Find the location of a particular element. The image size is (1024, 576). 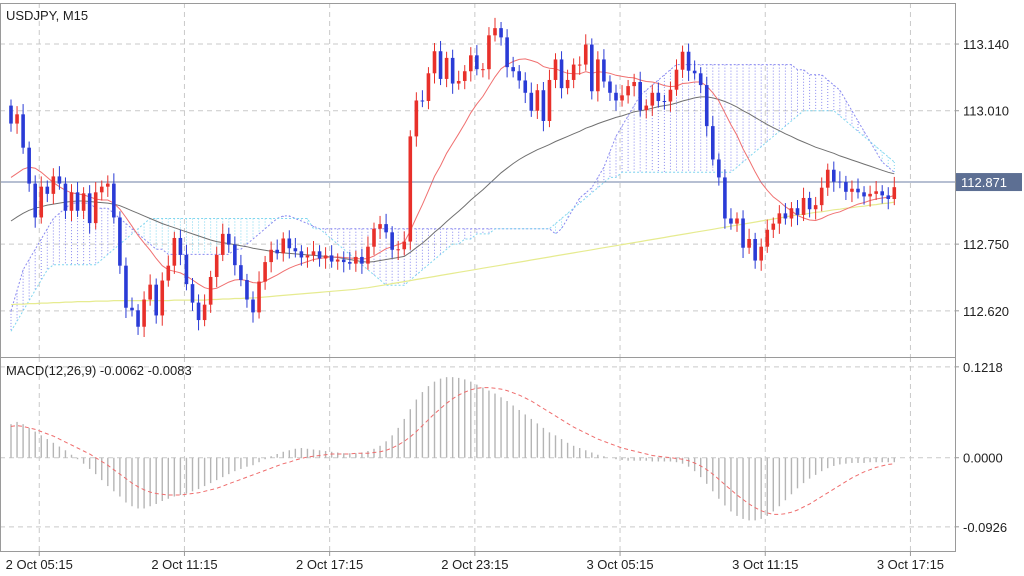

macd-y-tick-label: 0.1218 is located at coordinates (983, 367).